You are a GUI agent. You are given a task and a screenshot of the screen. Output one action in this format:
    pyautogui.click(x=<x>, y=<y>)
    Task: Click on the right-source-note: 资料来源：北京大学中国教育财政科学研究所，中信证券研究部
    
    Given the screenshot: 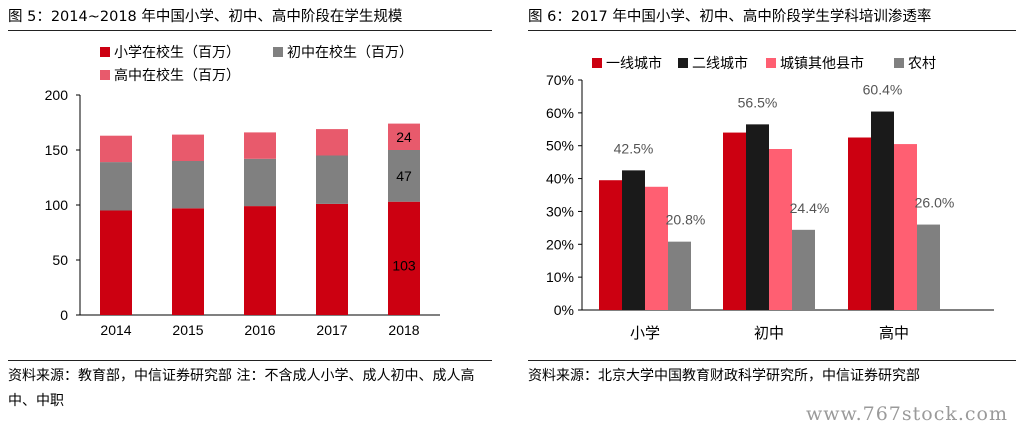 What is the action you would take?
    pyautogui.click(x=724, y=376)
    